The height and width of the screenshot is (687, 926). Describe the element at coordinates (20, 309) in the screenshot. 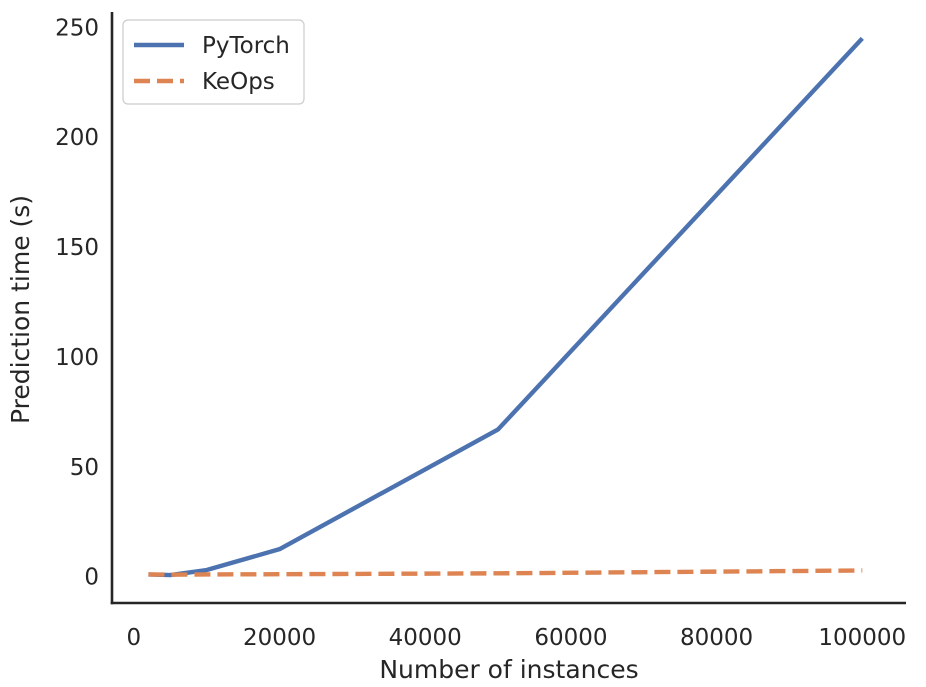

I see `y-axis-label: Prediction time (s)` at that location.